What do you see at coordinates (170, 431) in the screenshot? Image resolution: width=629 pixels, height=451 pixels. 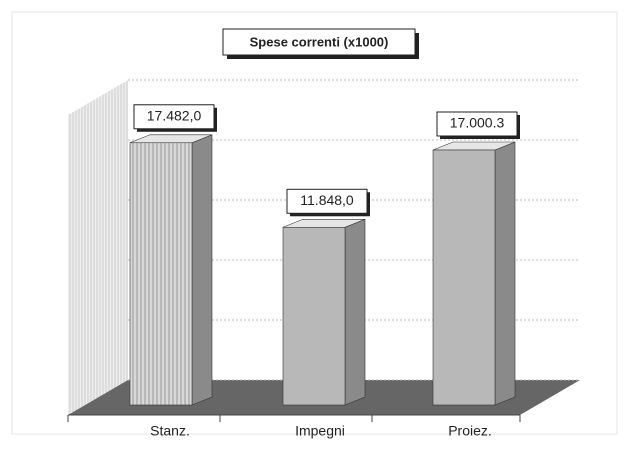 I see `x-tick-label: Stanz.` at bounding box center [170, 431].